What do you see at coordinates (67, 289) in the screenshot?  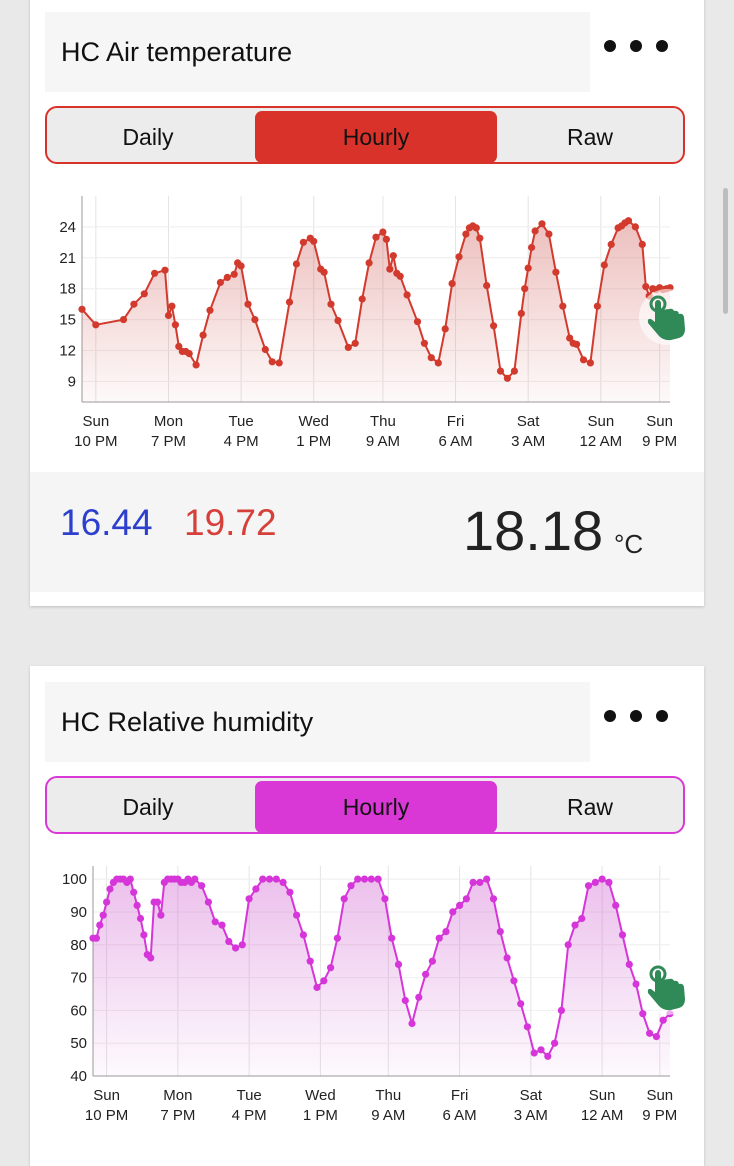 I see `y-tick-label: 18` at bounding box center [67, 289].